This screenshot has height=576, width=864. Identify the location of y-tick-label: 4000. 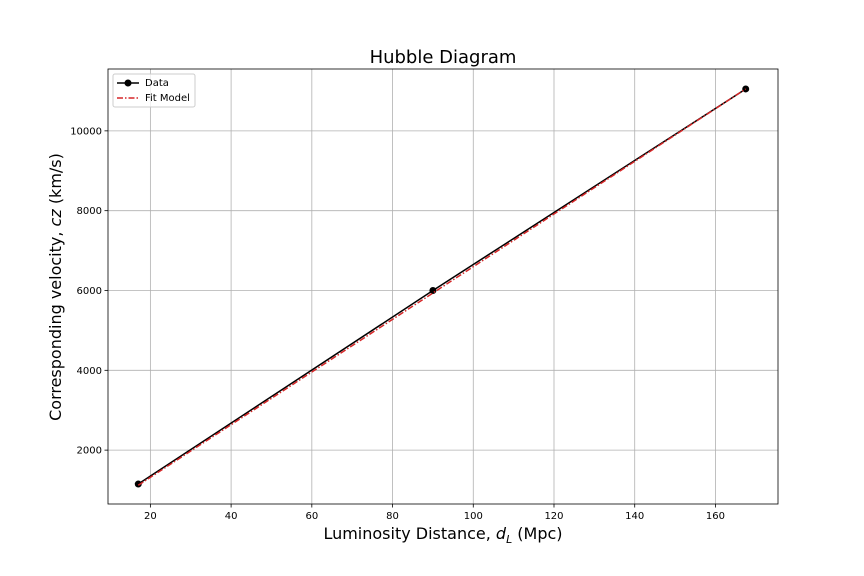
(89, 371).